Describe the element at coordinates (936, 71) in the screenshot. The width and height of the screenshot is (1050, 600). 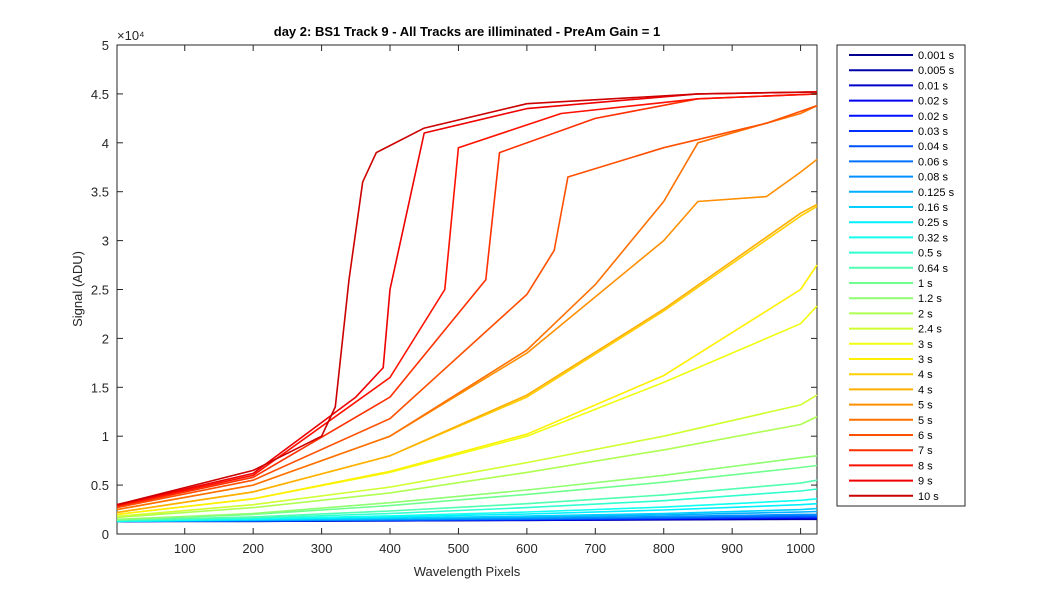
I see `legend-label: 0.005 s` at that location.